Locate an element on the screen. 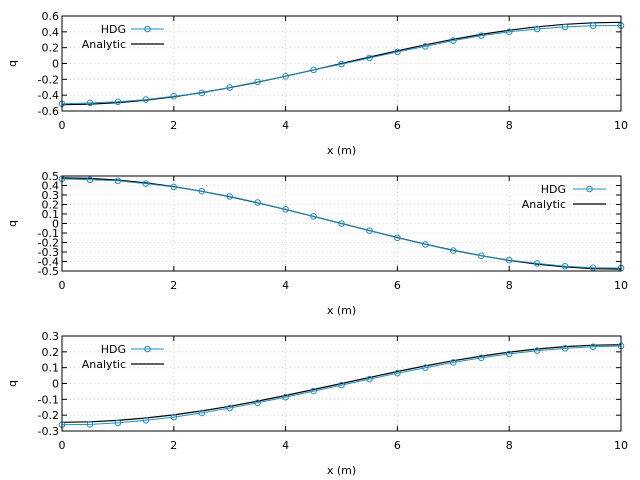 The width and height of the screenshot is (640, 480). y-axis-label: q is located at coordinates (12, 223).